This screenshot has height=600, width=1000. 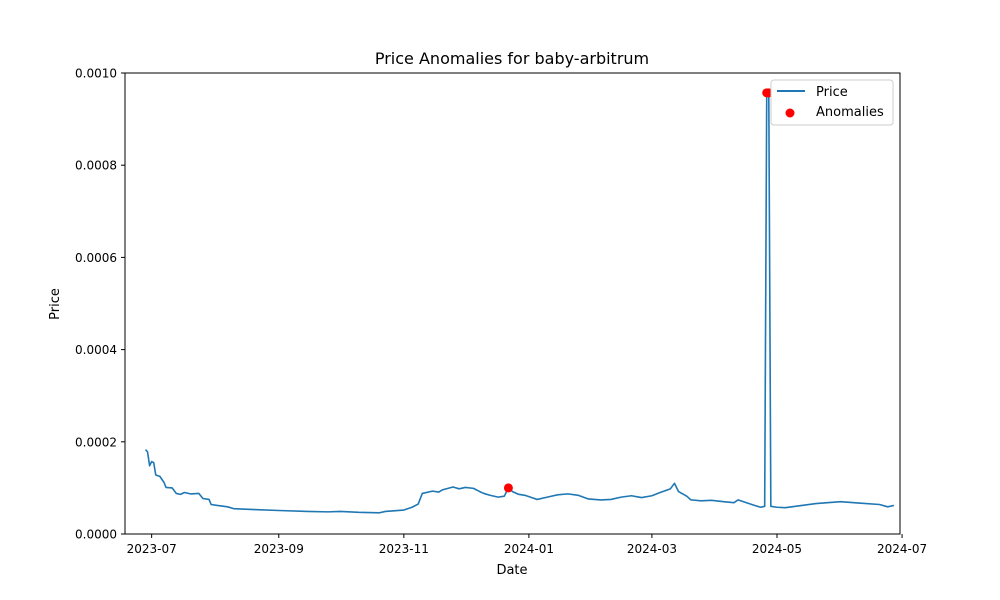 I want to click on y-tick-label: 0.0000, so click(x=96, y=535).